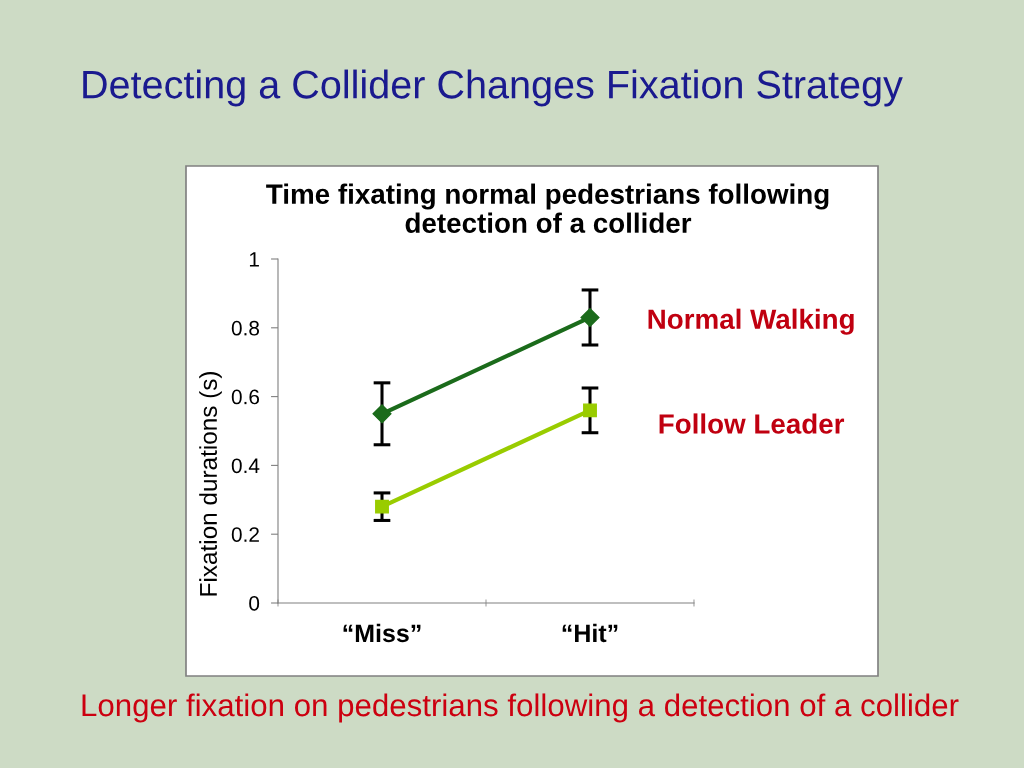 The image size is (1024, 768). Describe the element at coordinates (245, 534) in the screenshot. I see `y-tick-label: 0.2` at that location.